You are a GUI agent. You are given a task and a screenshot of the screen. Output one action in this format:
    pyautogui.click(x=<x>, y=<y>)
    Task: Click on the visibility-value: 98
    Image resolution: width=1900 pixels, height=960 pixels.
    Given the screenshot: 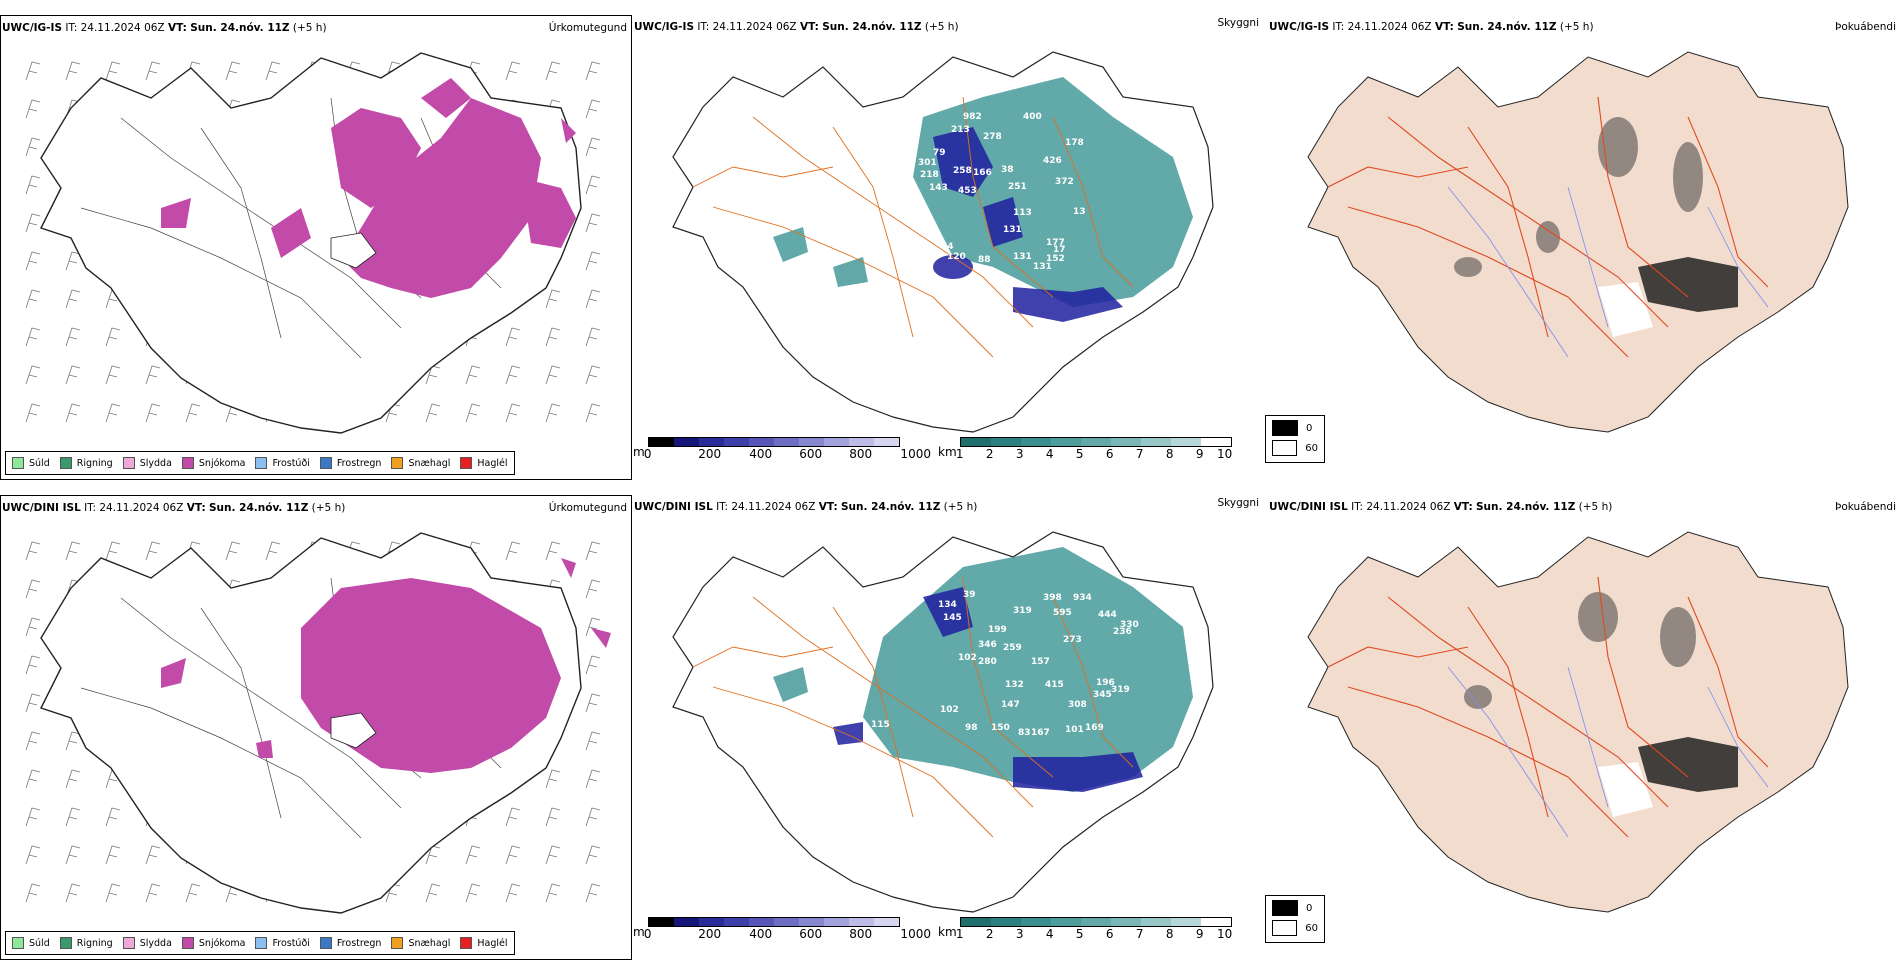 What is the action you would take?
    pyautogui.click(x=971, y=728)
    